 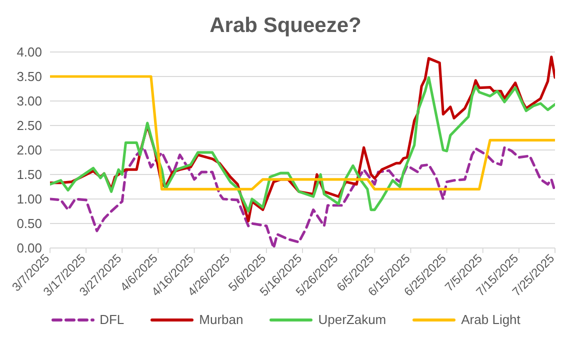 What do you see at coordinates (29, 248) in the screenshot?
I see `y-tick-label: 0.00` at bounding box center [29, 248].